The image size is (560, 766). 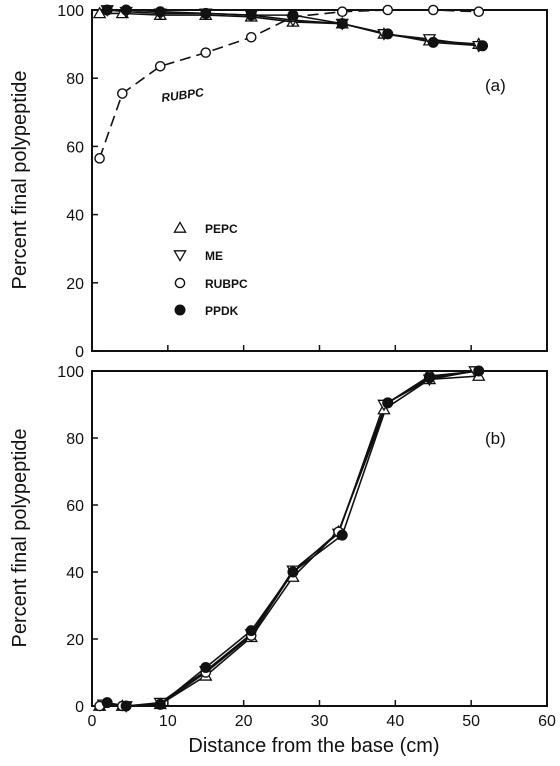 I want to click on panel-b-y-tick-label: 100, so click(x=70, y=372).